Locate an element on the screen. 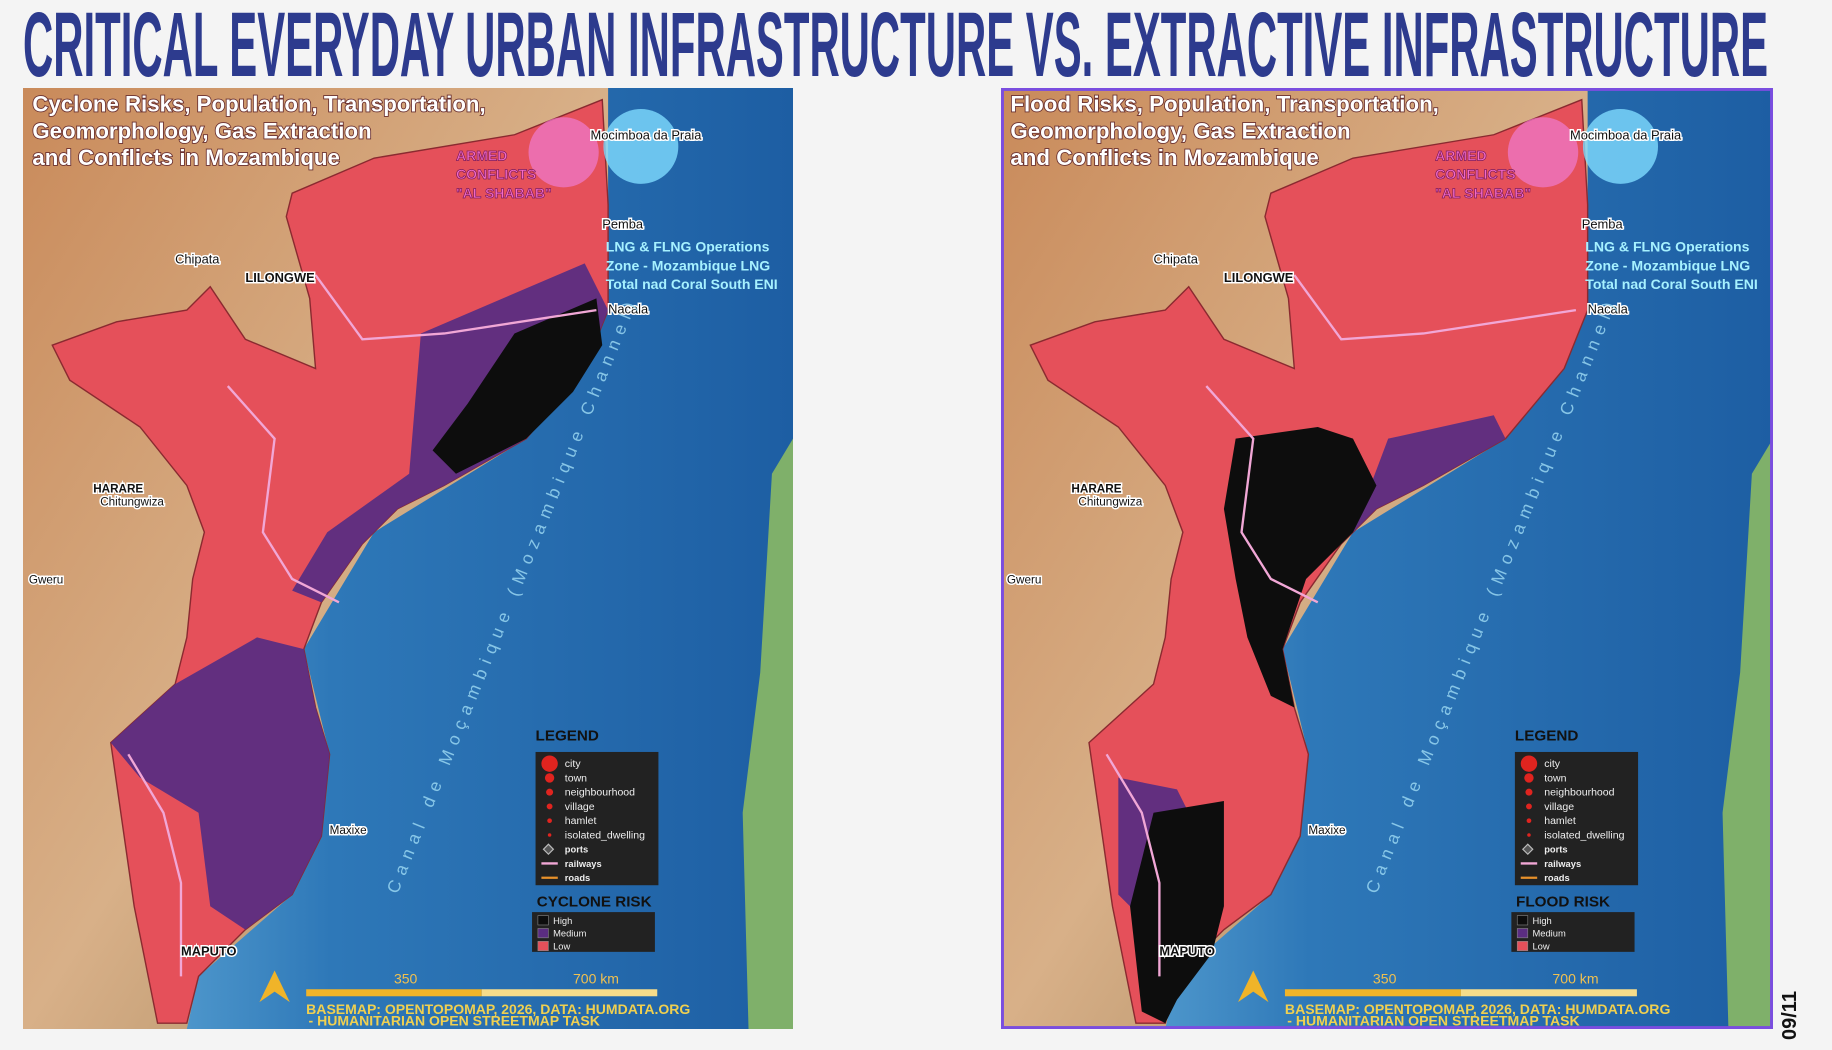 Image resolution: width=1832 pixels, height=1050 pixels. page-number: 09/11 is located at coordinates (1790, 1015).